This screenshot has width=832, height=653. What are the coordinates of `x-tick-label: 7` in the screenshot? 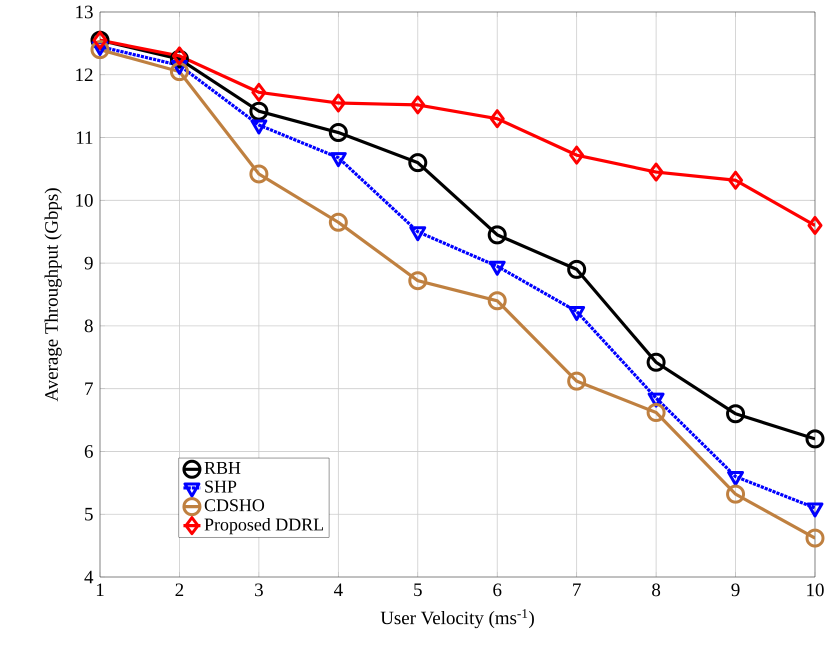 It's located at (577, 590).